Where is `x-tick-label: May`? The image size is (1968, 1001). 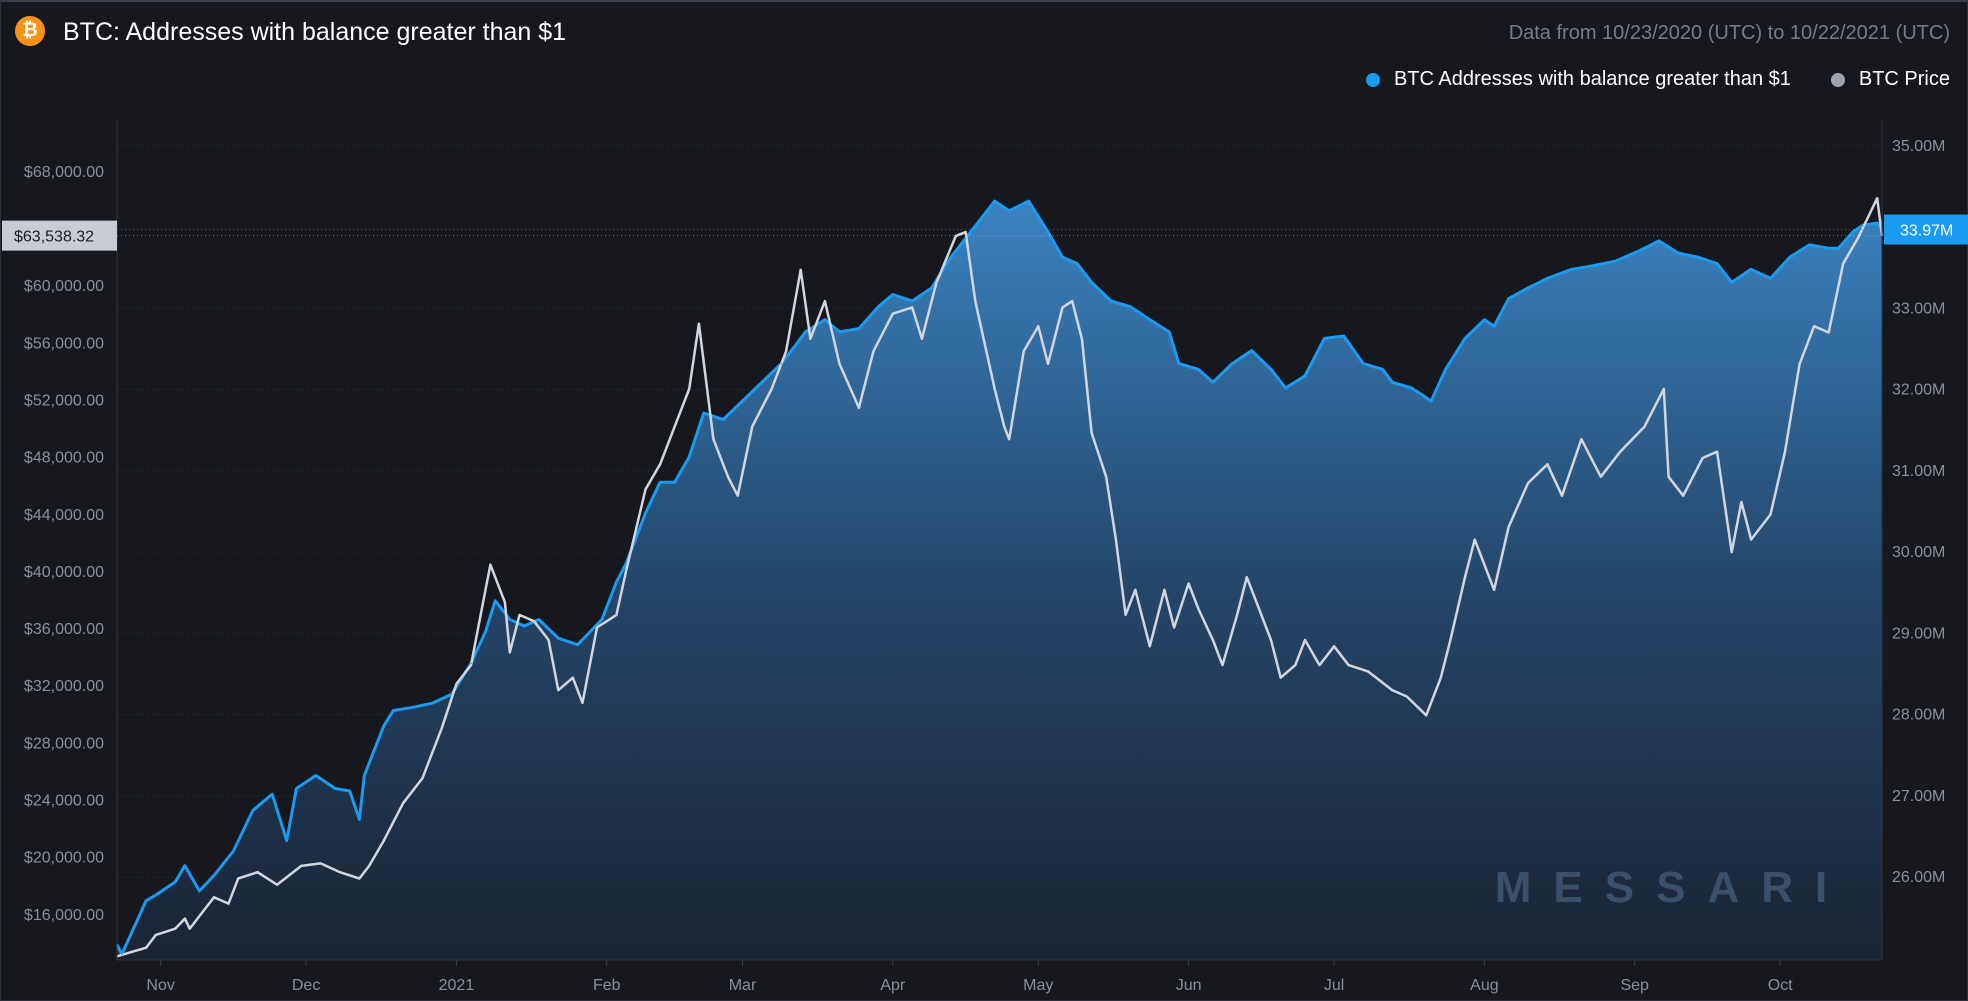 x-tick-label: May is located at coordinates (1038, 985).